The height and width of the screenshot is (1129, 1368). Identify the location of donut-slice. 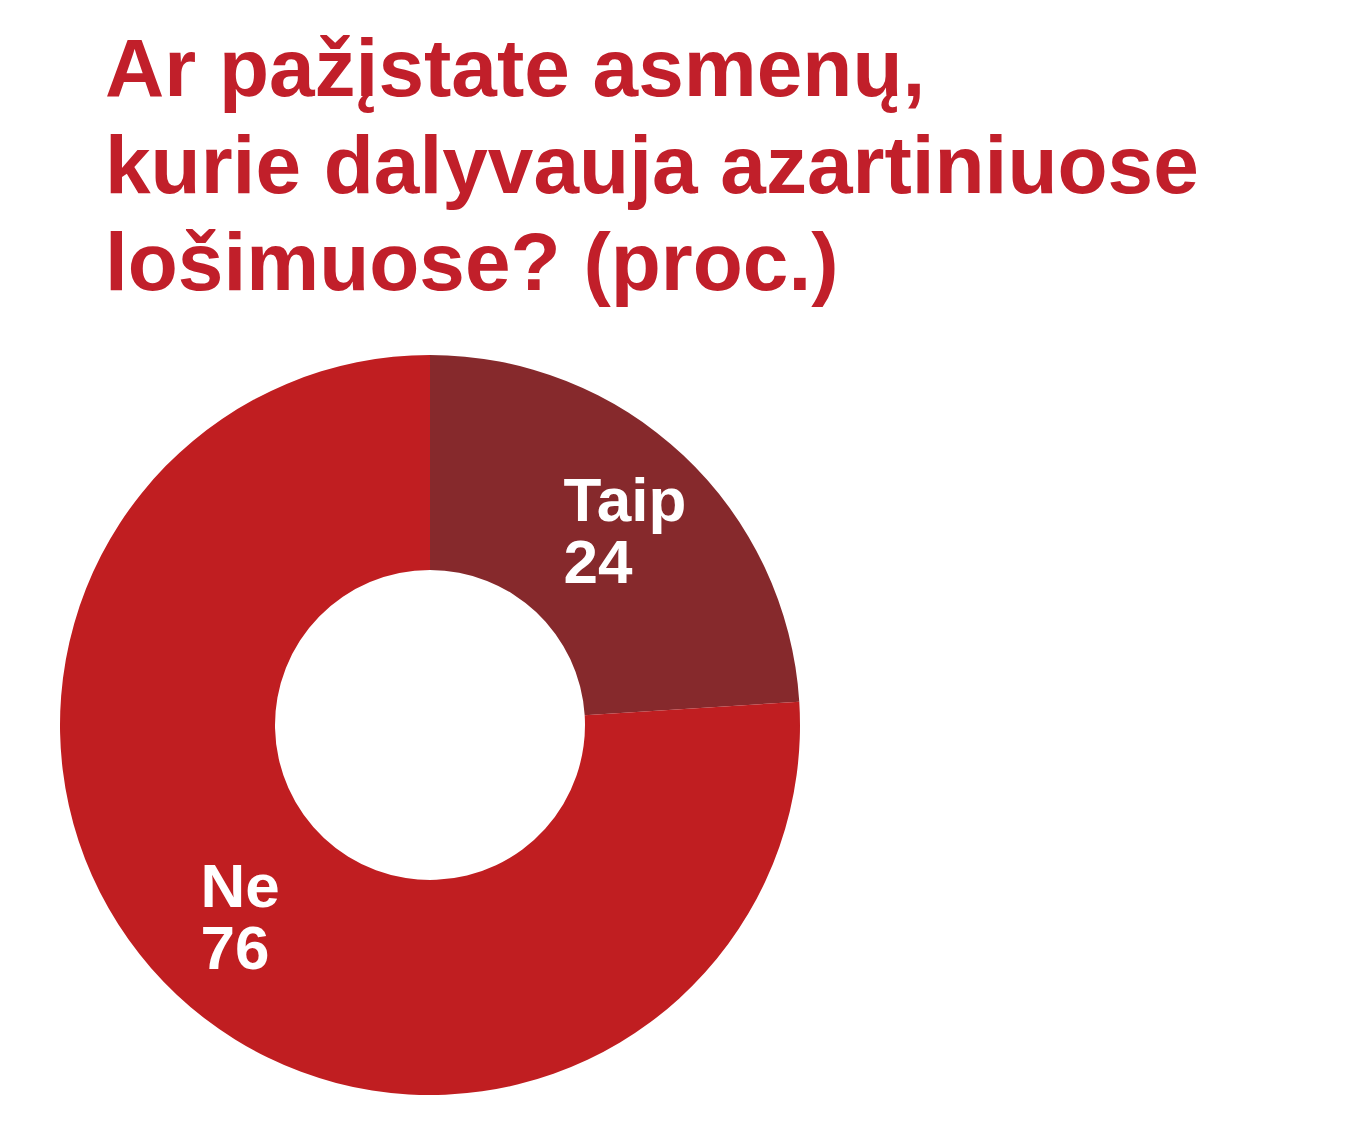
(615, 535).